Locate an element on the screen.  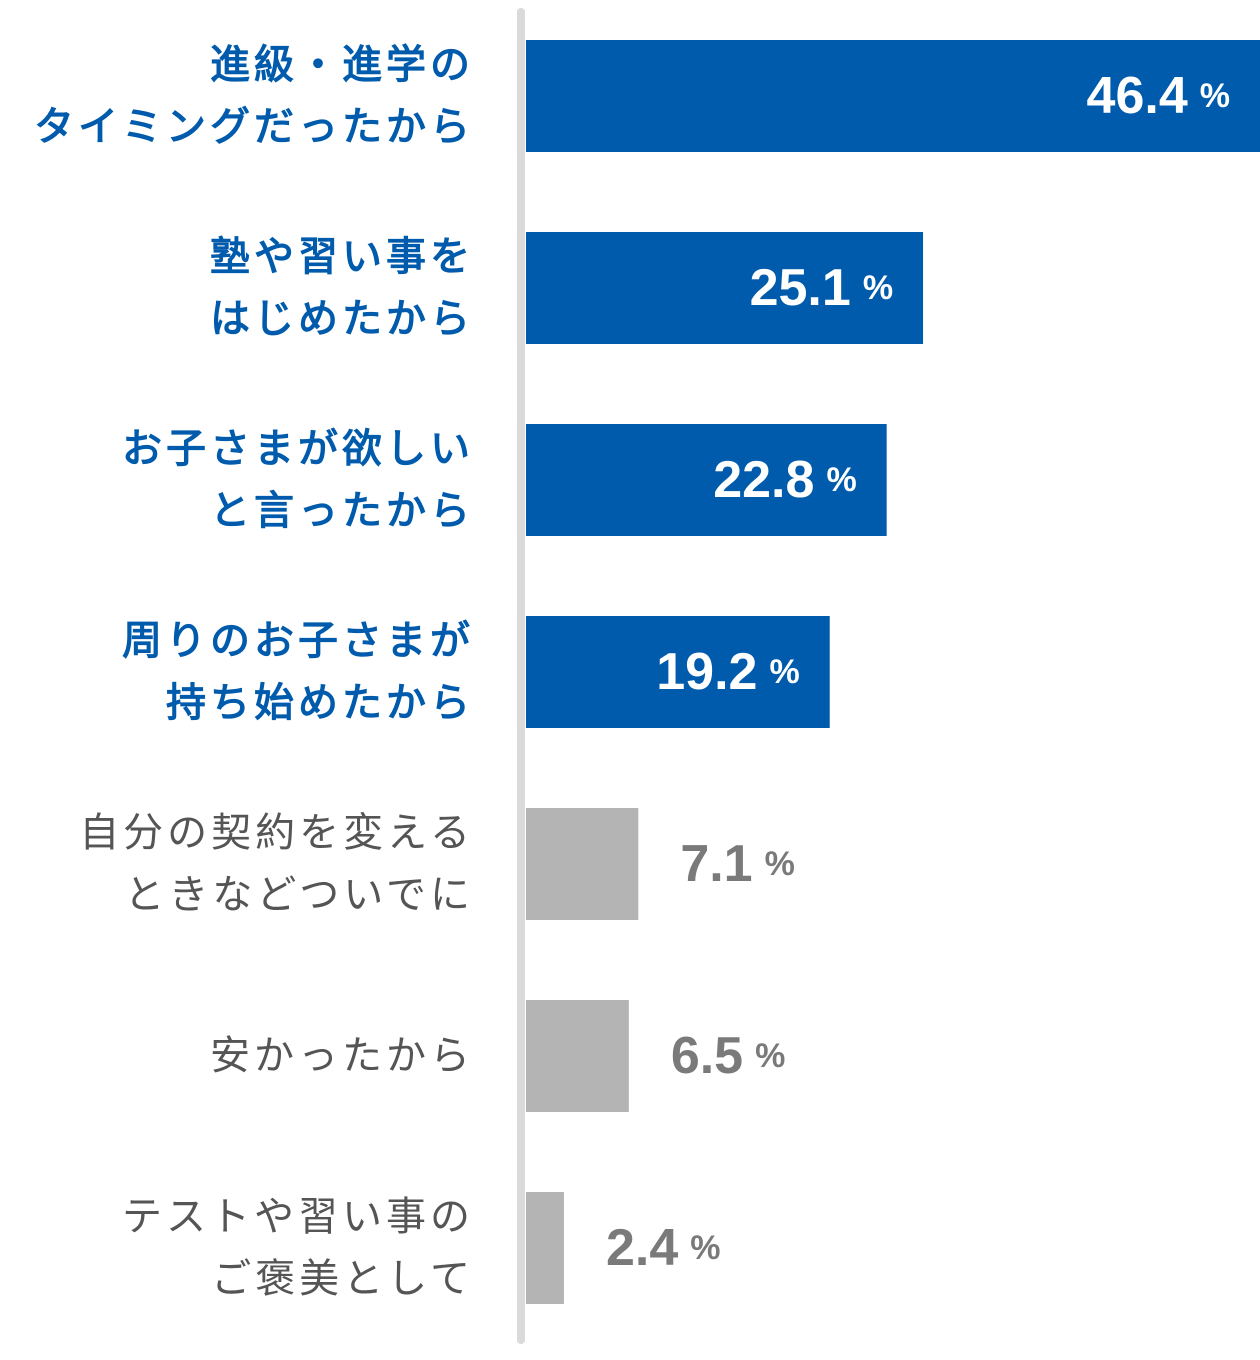
category-label-1-line-2: タイミングだったから is located at coordinates (254, 127).